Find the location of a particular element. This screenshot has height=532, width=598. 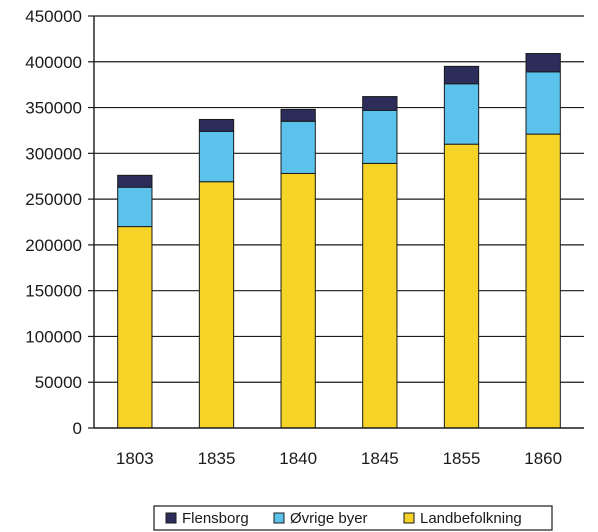

legend-swatch-ovrige-byer is located at coordinates (279, 518).